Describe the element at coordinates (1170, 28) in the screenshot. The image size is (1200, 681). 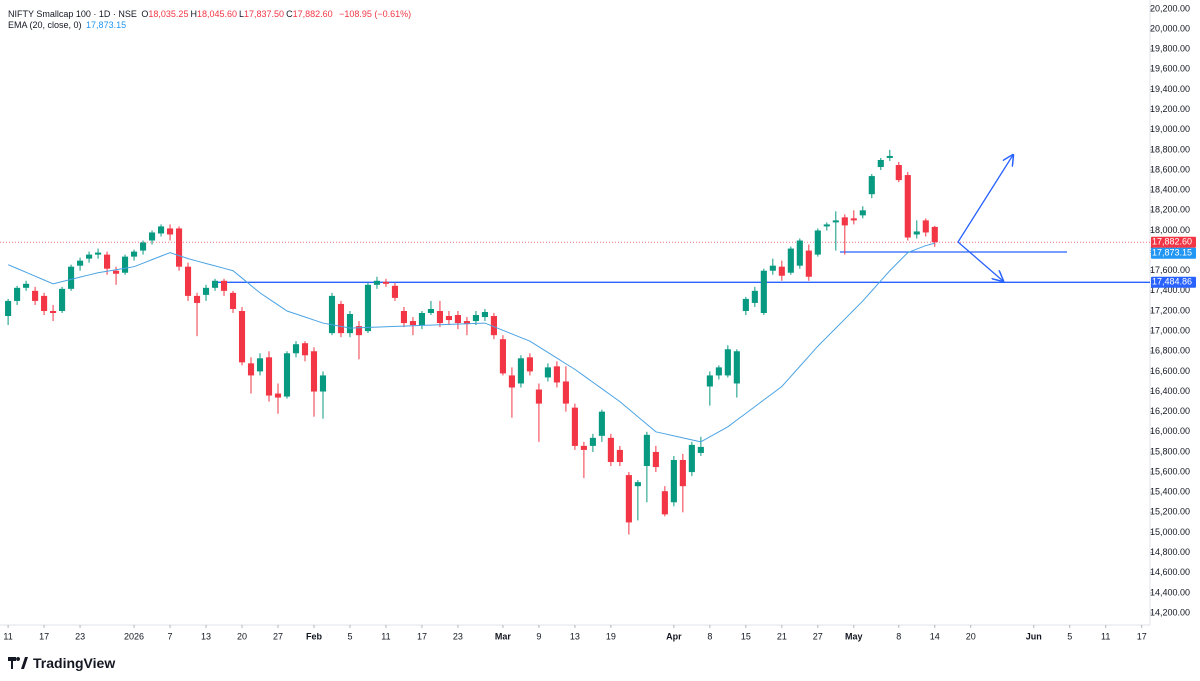
I see `y-tick-label: 20,000.00` at that location.